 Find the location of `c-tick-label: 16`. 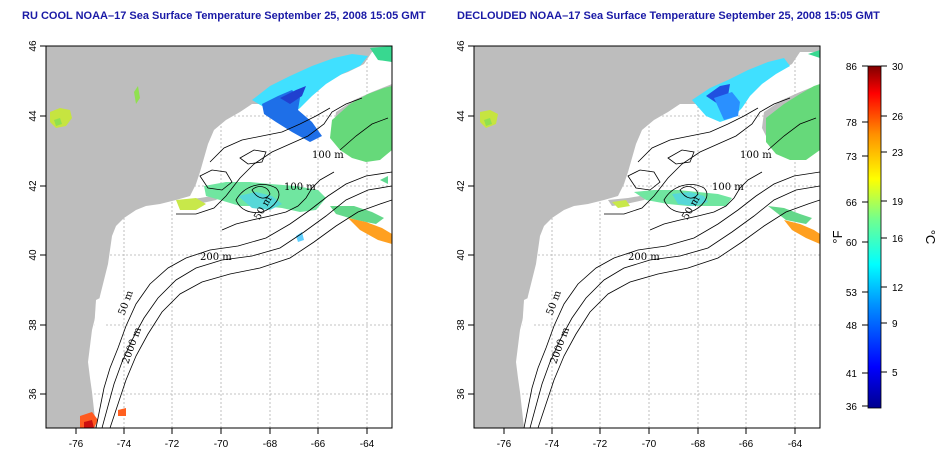

c-tick-label: 16 is located at coordinates (898, 239).